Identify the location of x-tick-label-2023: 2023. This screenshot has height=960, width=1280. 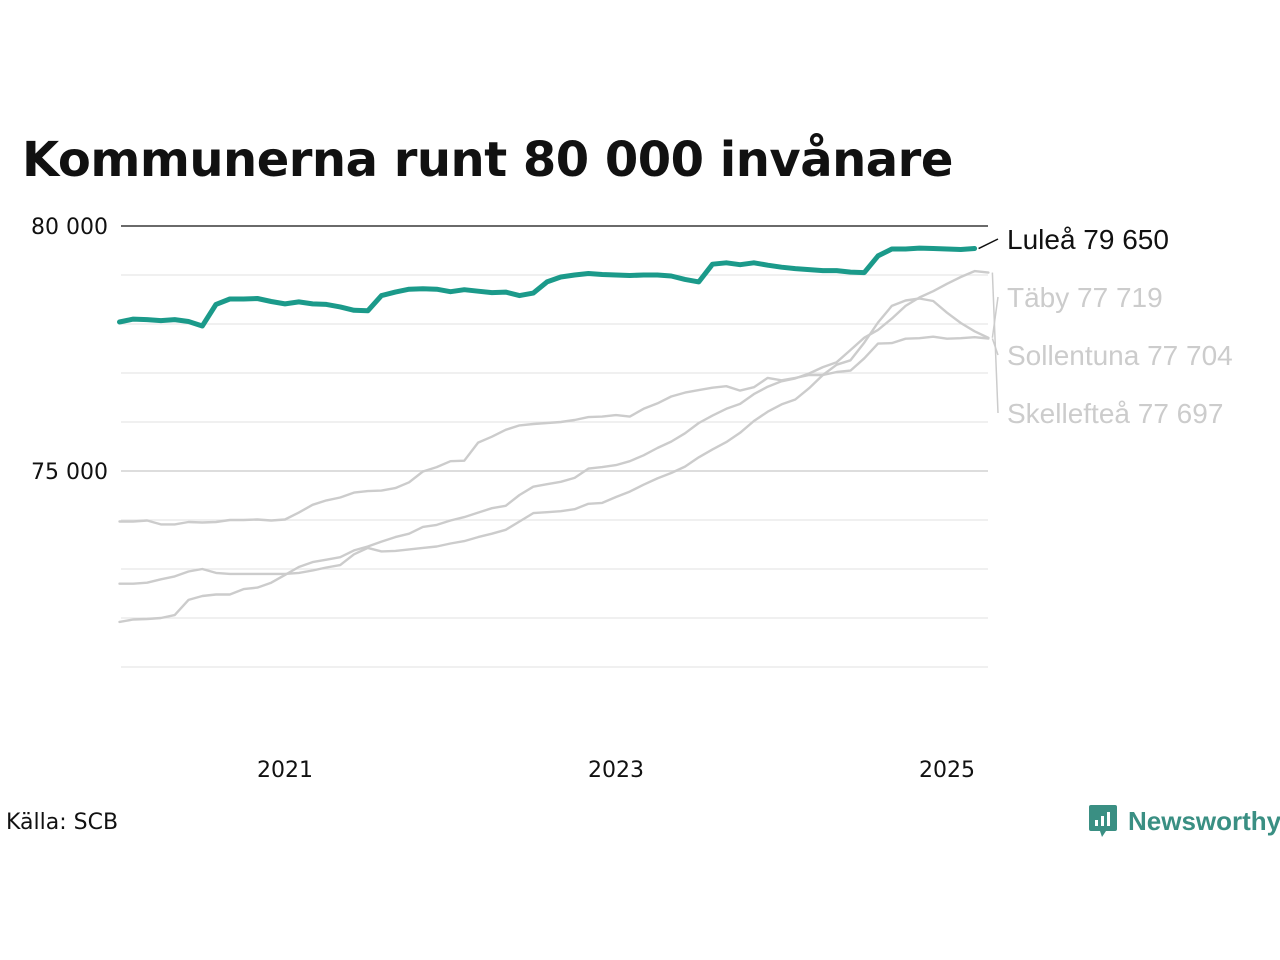
(616, 770).